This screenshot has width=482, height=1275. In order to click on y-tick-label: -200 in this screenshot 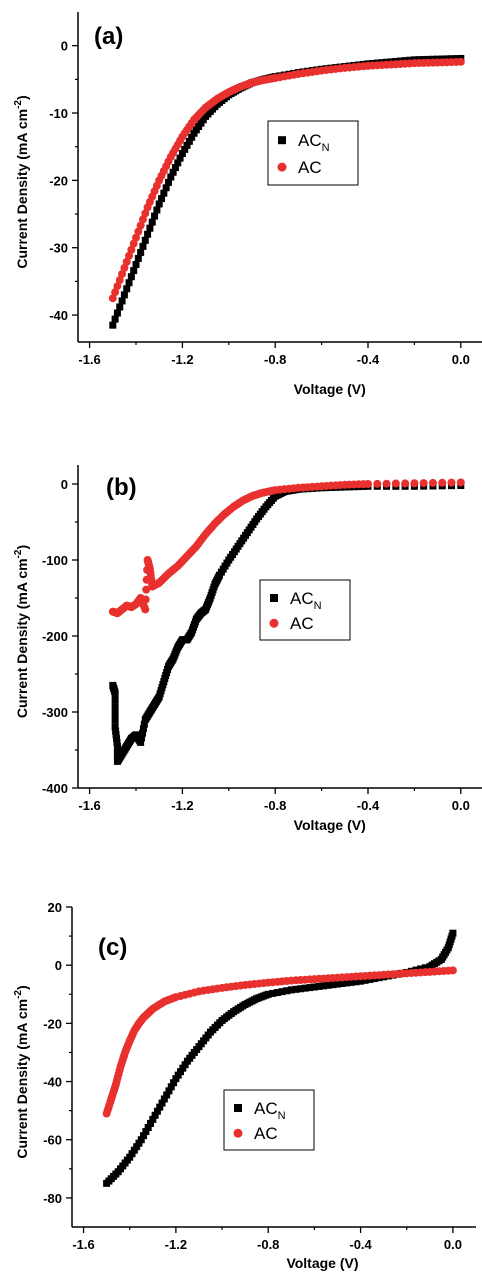, I will do `click(55, 636)`.